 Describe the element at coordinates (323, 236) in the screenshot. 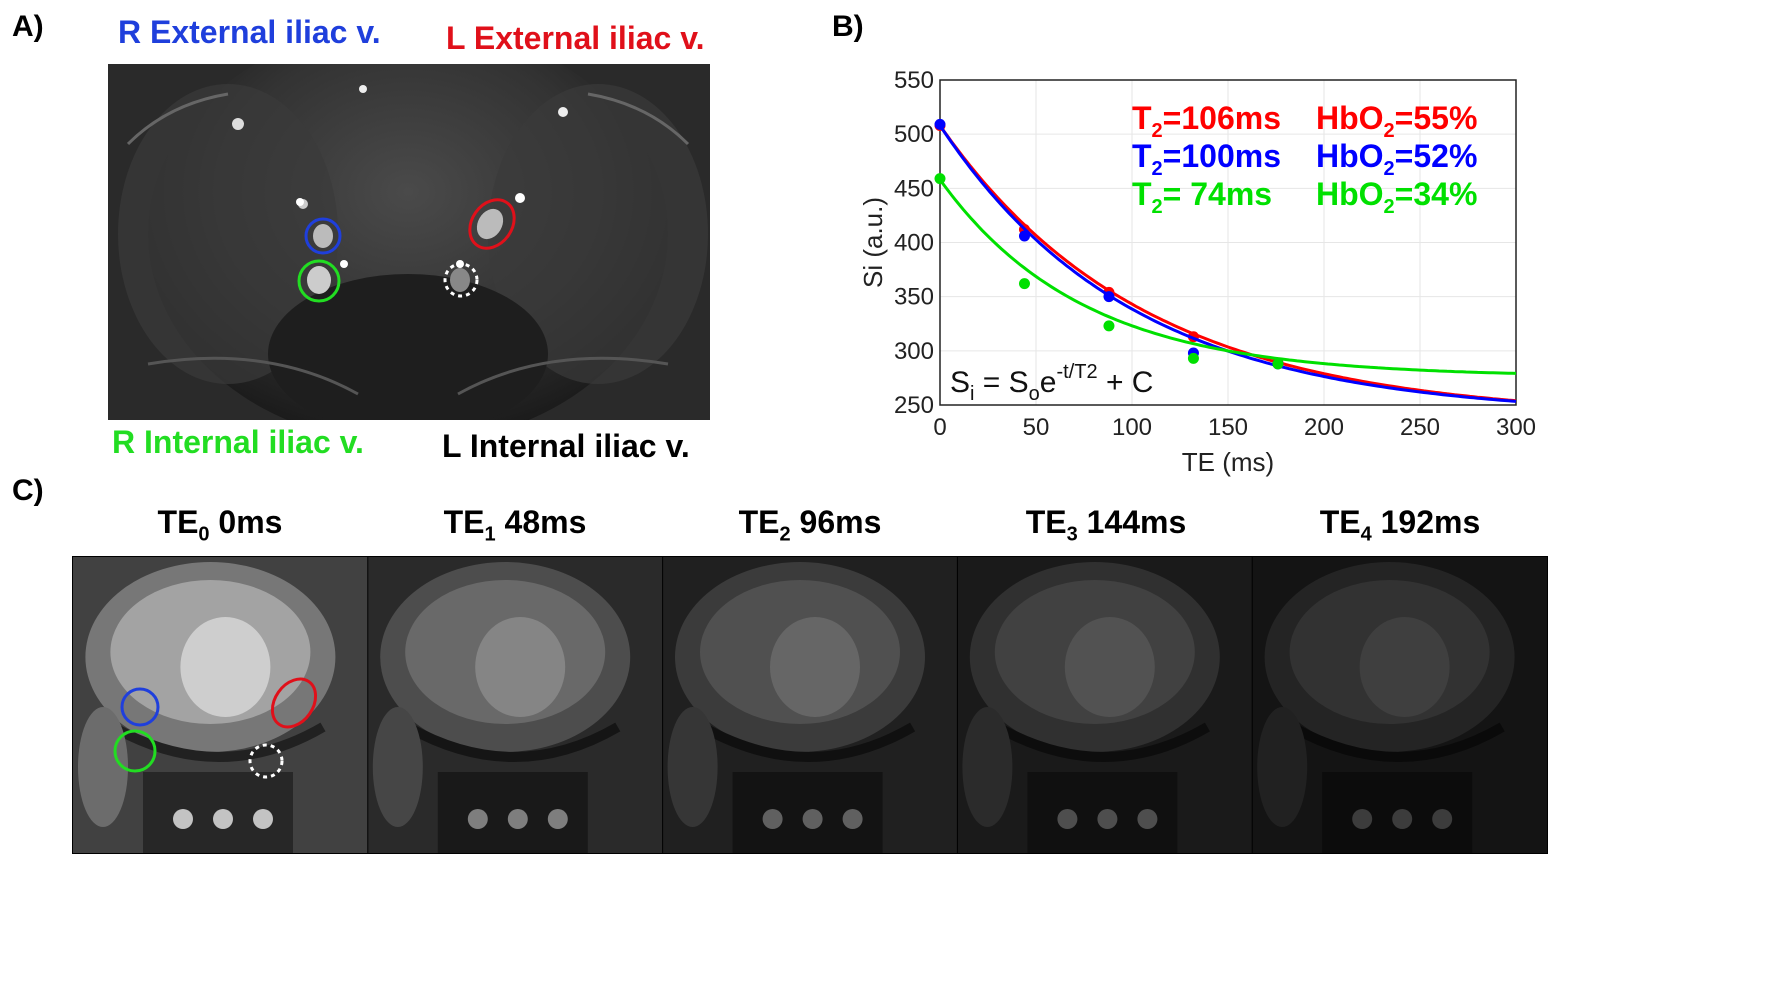

I see `r-external-iliac-roi` at that location.